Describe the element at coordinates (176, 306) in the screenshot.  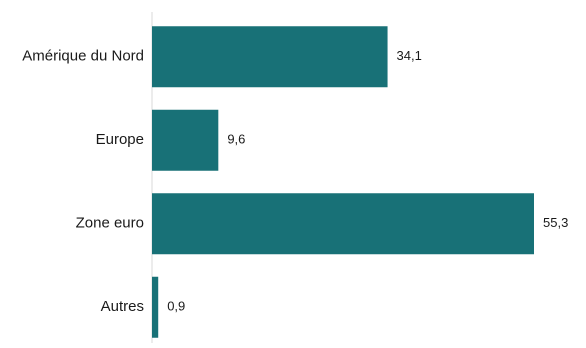
I see `value-label-autres: 0,9` at that location.